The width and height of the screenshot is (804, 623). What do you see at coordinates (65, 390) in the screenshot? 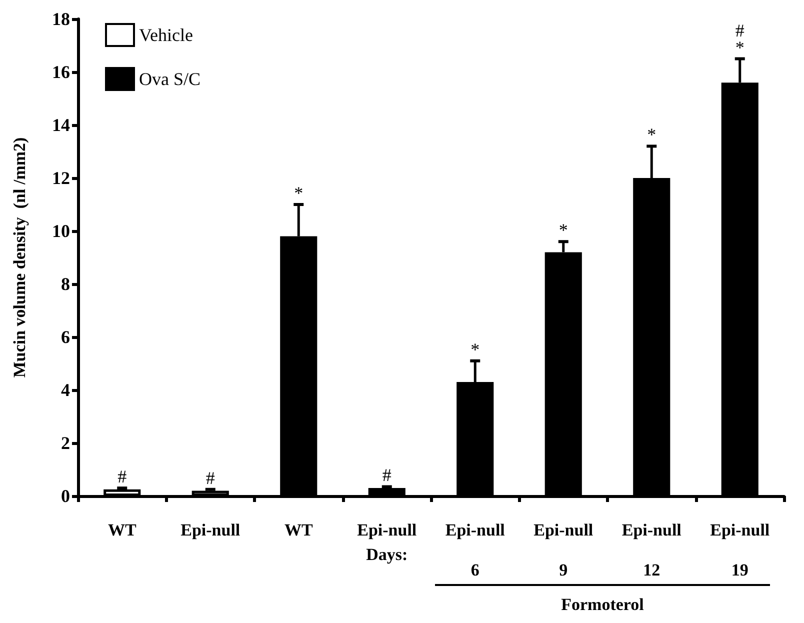
I see `y-tick-label: 4` at bounding box center [65, 390].